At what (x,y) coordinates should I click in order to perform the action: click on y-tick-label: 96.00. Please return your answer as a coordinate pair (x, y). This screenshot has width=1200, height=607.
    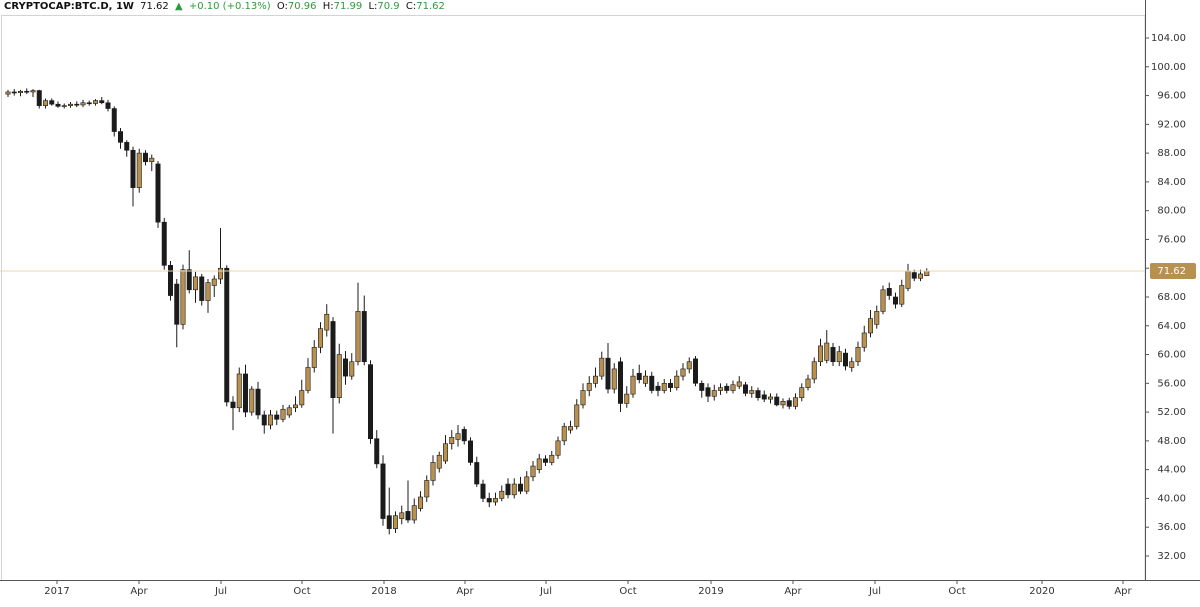
    Looking at the image, I should click on (1171, 96).